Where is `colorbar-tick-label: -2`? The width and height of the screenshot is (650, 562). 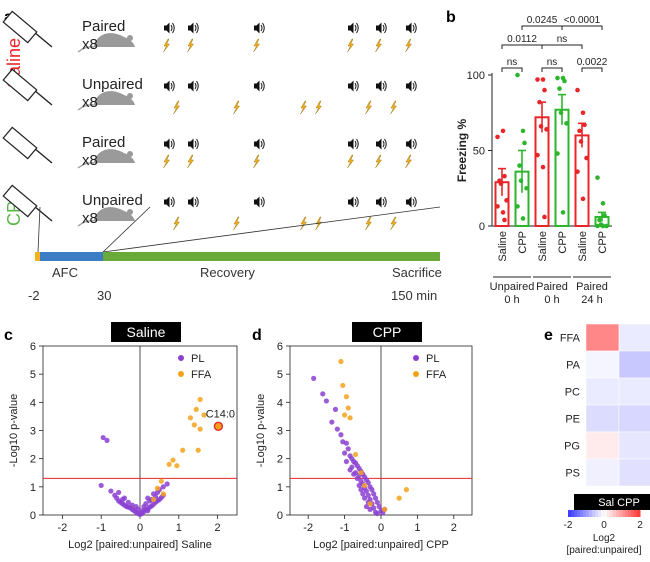
colorbar-tick-label: -2 is located at coordinates (568, 525).